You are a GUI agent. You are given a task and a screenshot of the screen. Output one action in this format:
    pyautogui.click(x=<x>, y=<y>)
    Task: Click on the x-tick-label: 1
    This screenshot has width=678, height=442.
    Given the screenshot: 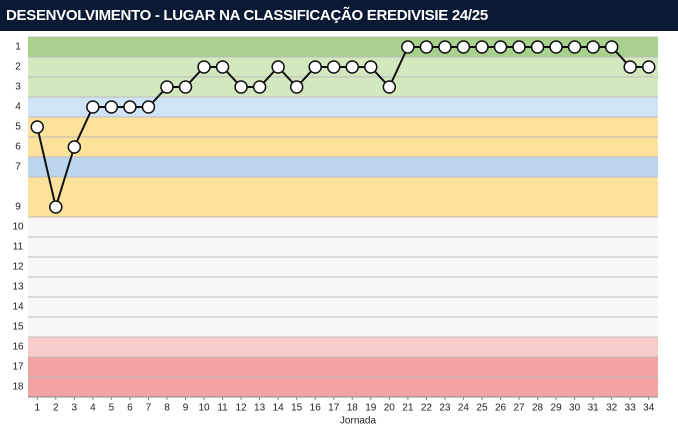 What is the action you would take?
    pyautogui.click(x=37, y=408)
    